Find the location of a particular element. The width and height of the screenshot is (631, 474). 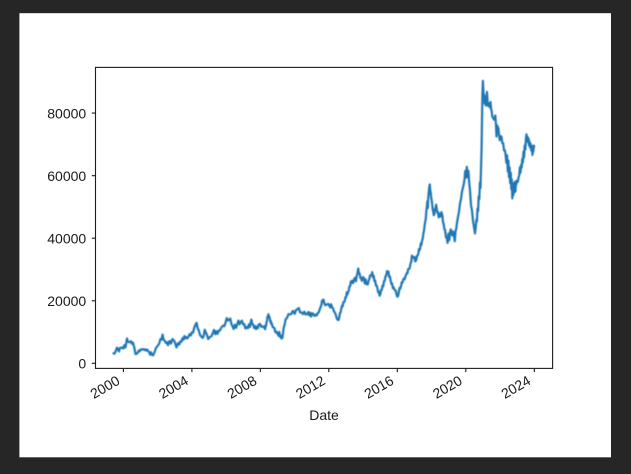

svg-text: Date is located at coordinates (324, 415).